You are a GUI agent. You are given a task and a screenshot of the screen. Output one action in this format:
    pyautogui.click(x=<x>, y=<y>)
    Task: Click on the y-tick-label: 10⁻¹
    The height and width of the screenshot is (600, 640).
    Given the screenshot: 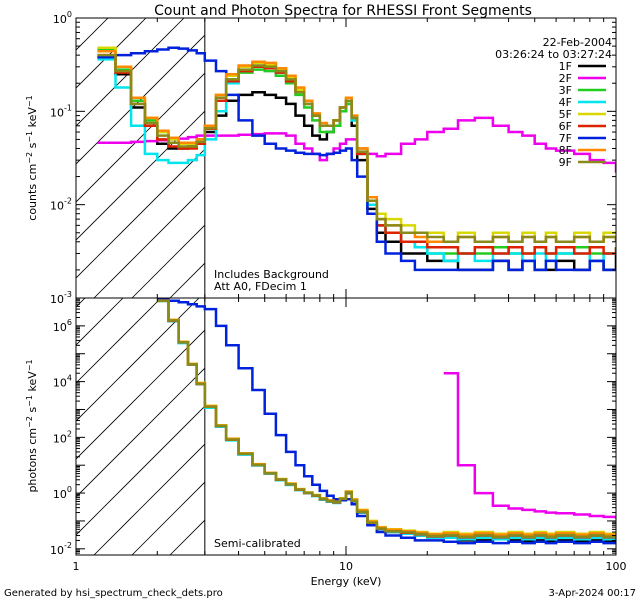 What is the action you would take?
    pyautogui.click(x=61, y=111)
    